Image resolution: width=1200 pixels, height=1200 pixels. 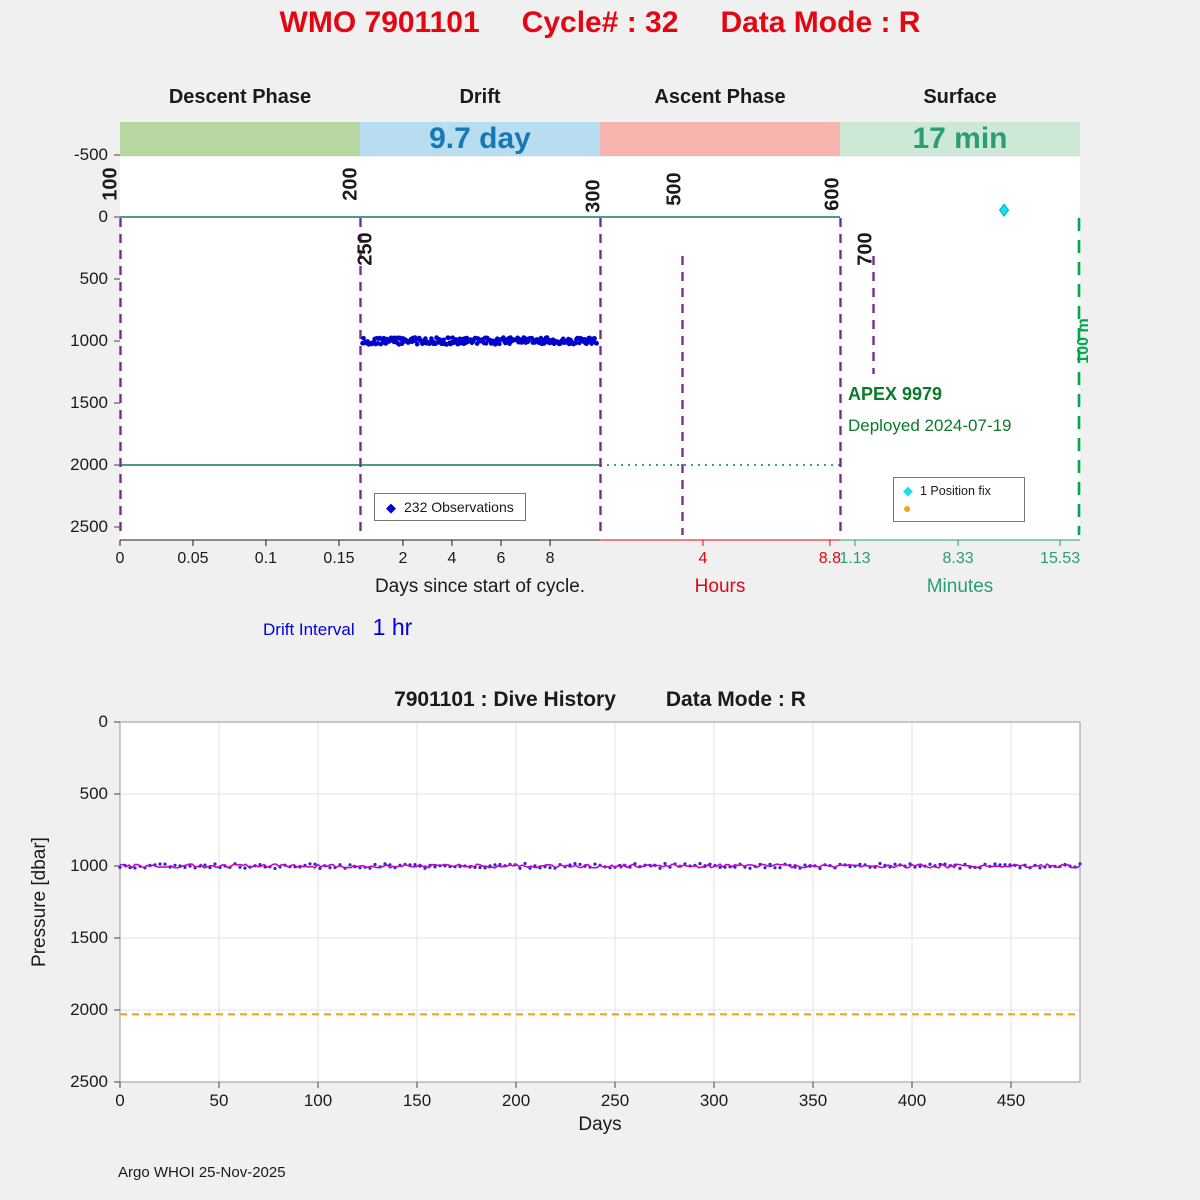 What do you see at coordinates (379, 22) in the screenshot?
I see `figure-title-wmo: WMO 7901101` at bounding box center [379, 22].